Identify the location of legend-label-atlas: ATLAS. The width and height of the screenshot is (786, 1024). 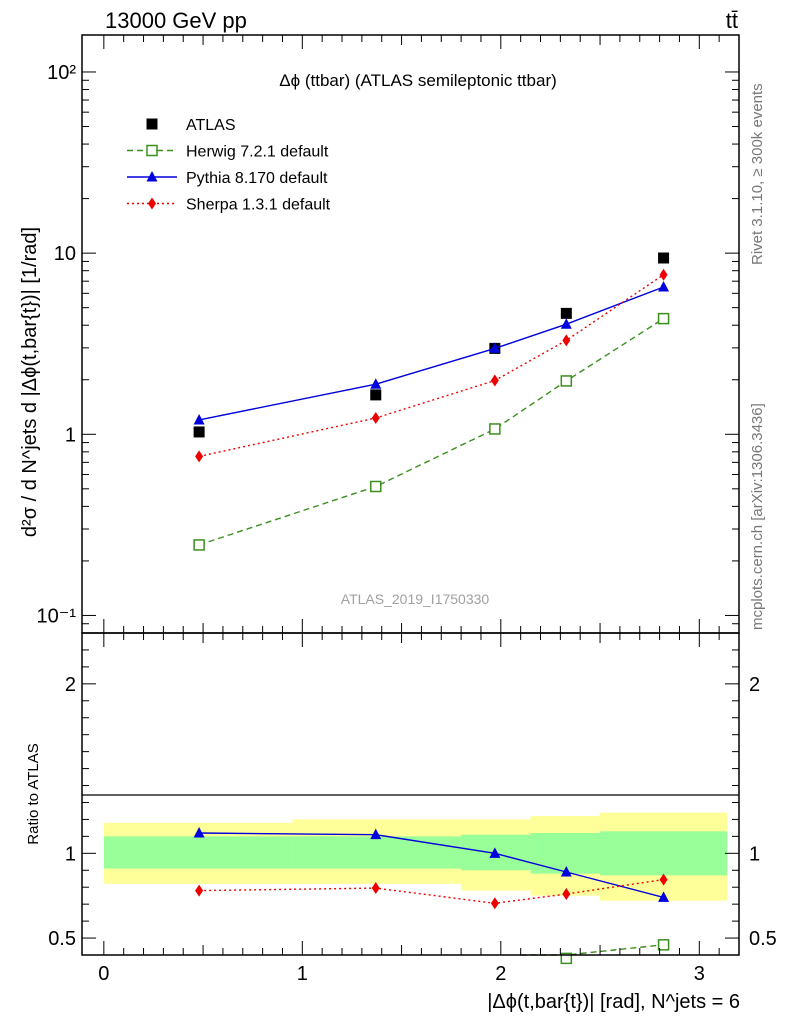
(211, 125).